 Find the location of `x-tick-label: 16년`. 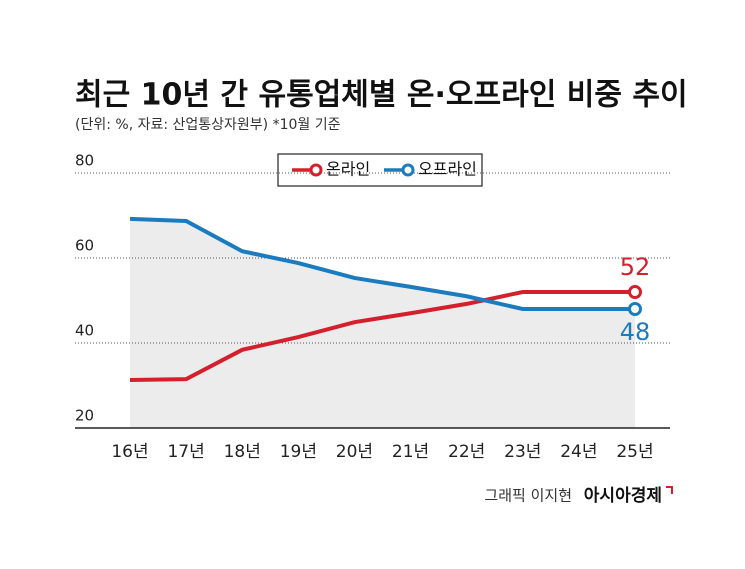

x-tick-label: 16년 is located at coordinates (129, 452).